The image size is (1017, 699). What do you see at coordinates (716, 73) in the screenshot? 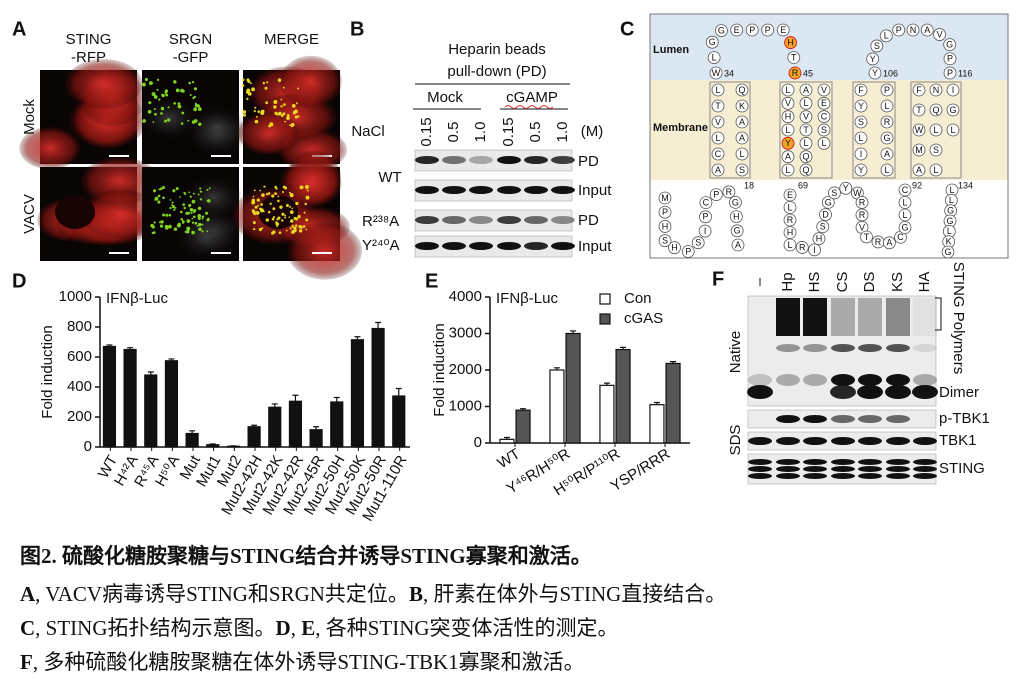
I see `residue: W` at bounding box center [716, 73].